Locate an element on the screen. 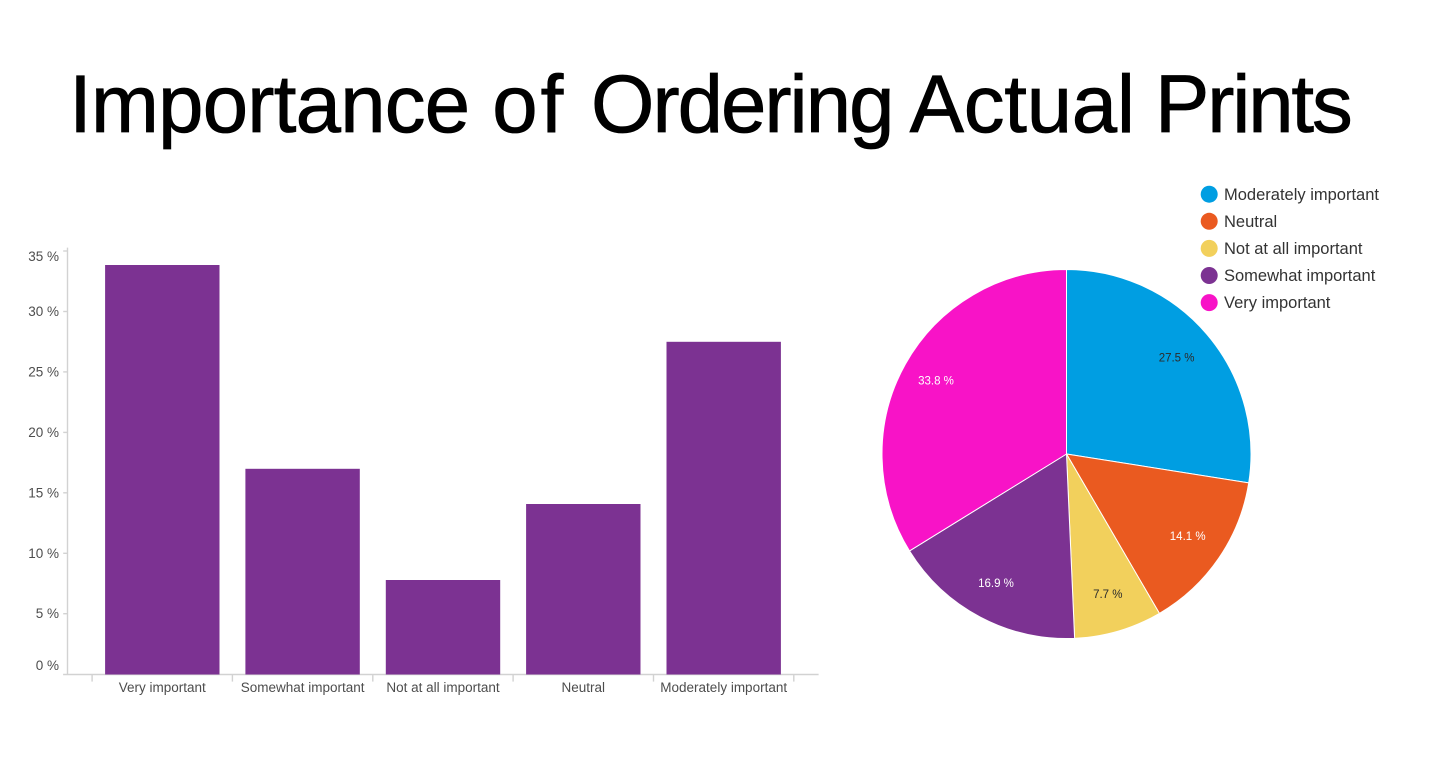  svg-text: 20 % is located at coordinates (43, 432).